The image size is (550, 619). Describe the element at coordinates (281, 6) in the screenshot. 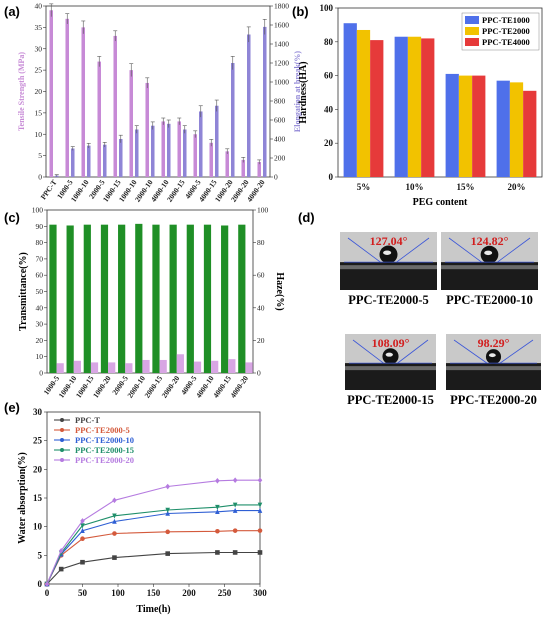

I see `panel-a-y2tick-label: 1800` at that location.